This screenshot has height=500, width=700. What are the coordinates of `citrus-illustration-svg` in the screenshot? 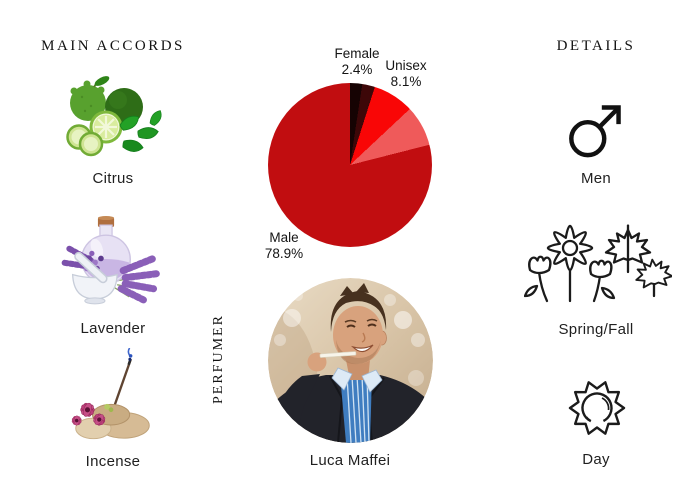 It's located at (116, 116).